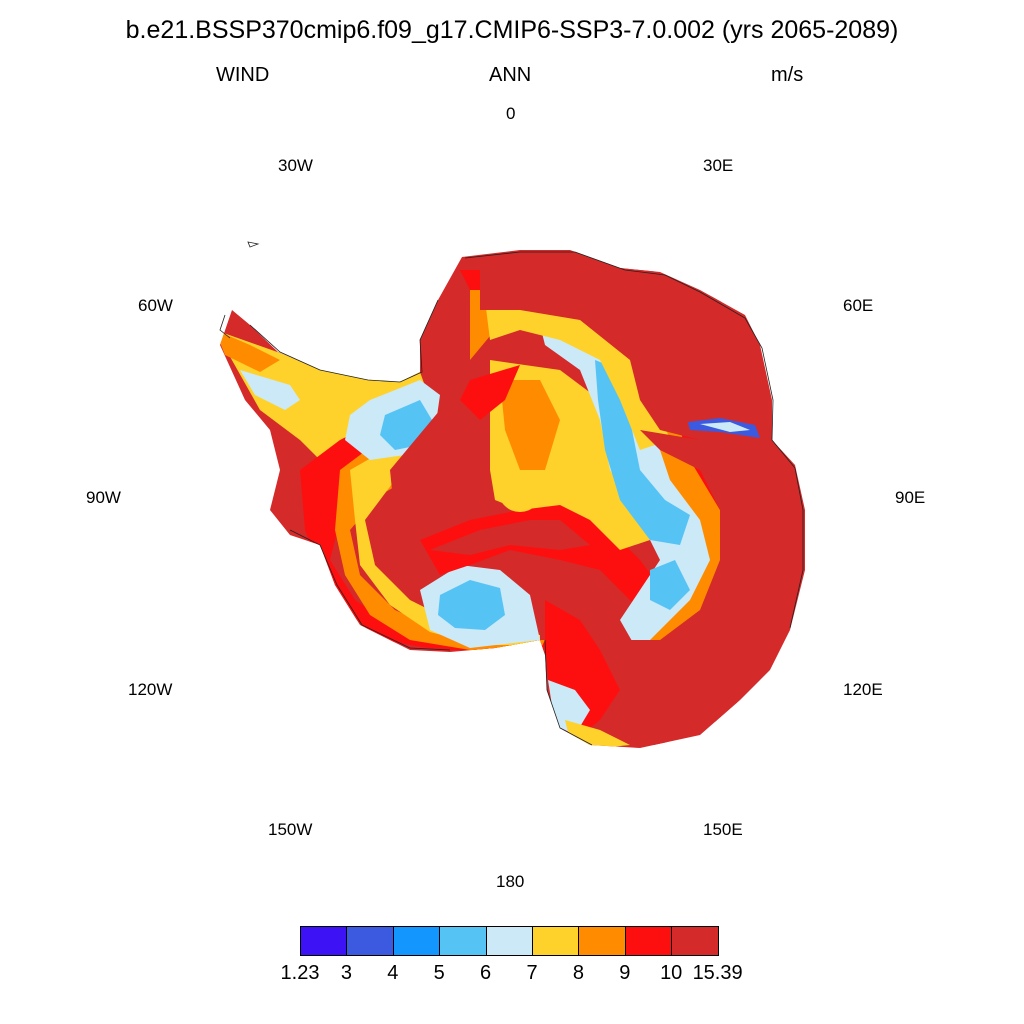 The width and height of the screenshot is (1024, 1024). Describe the element at coordinates (295, 165) in the screenshot. I see `lon-label-30w: 30W` at that location.